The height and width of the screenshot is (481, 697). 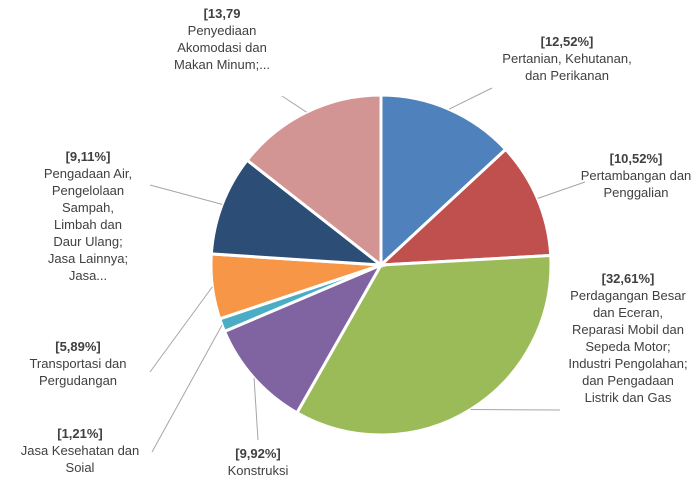 I want to click on value-label: [10,52%], so click(x=636, y=158).